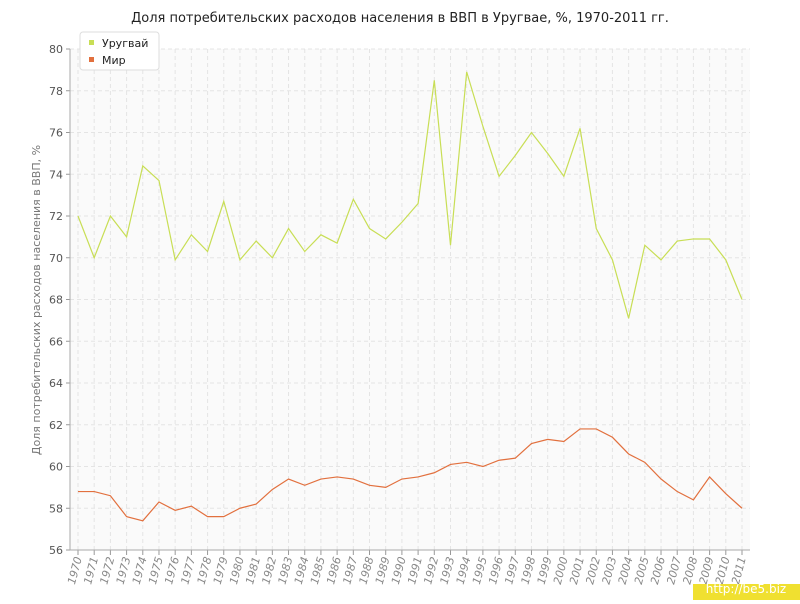  Describe the element at coordinates (125, 43) in the screenshot. I see `legend-label: Уругвай` at that location.